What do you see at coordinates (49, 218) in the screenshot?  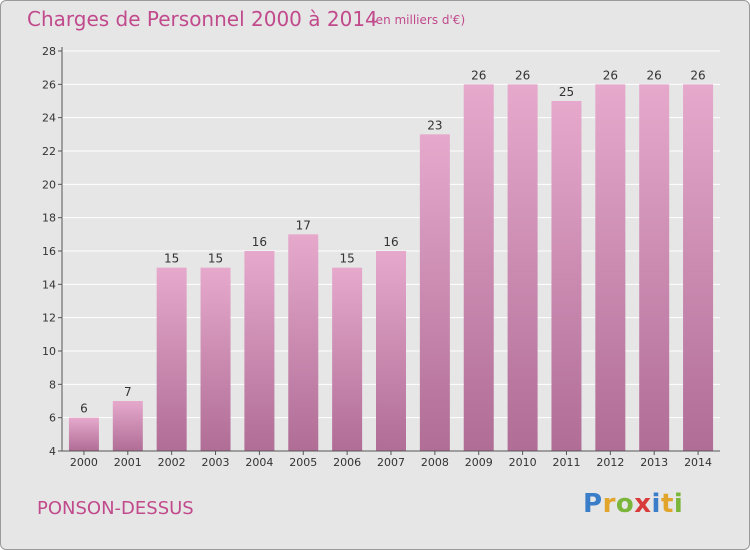 I see `y-tick-label: 18` at bounding box center [49, 218].